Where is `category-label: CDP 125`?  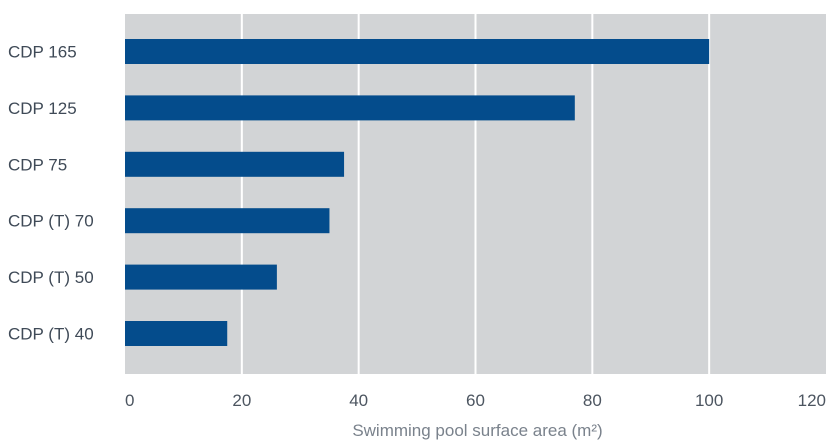 category-label: CDP 125 is located at coordinates (42, 108).